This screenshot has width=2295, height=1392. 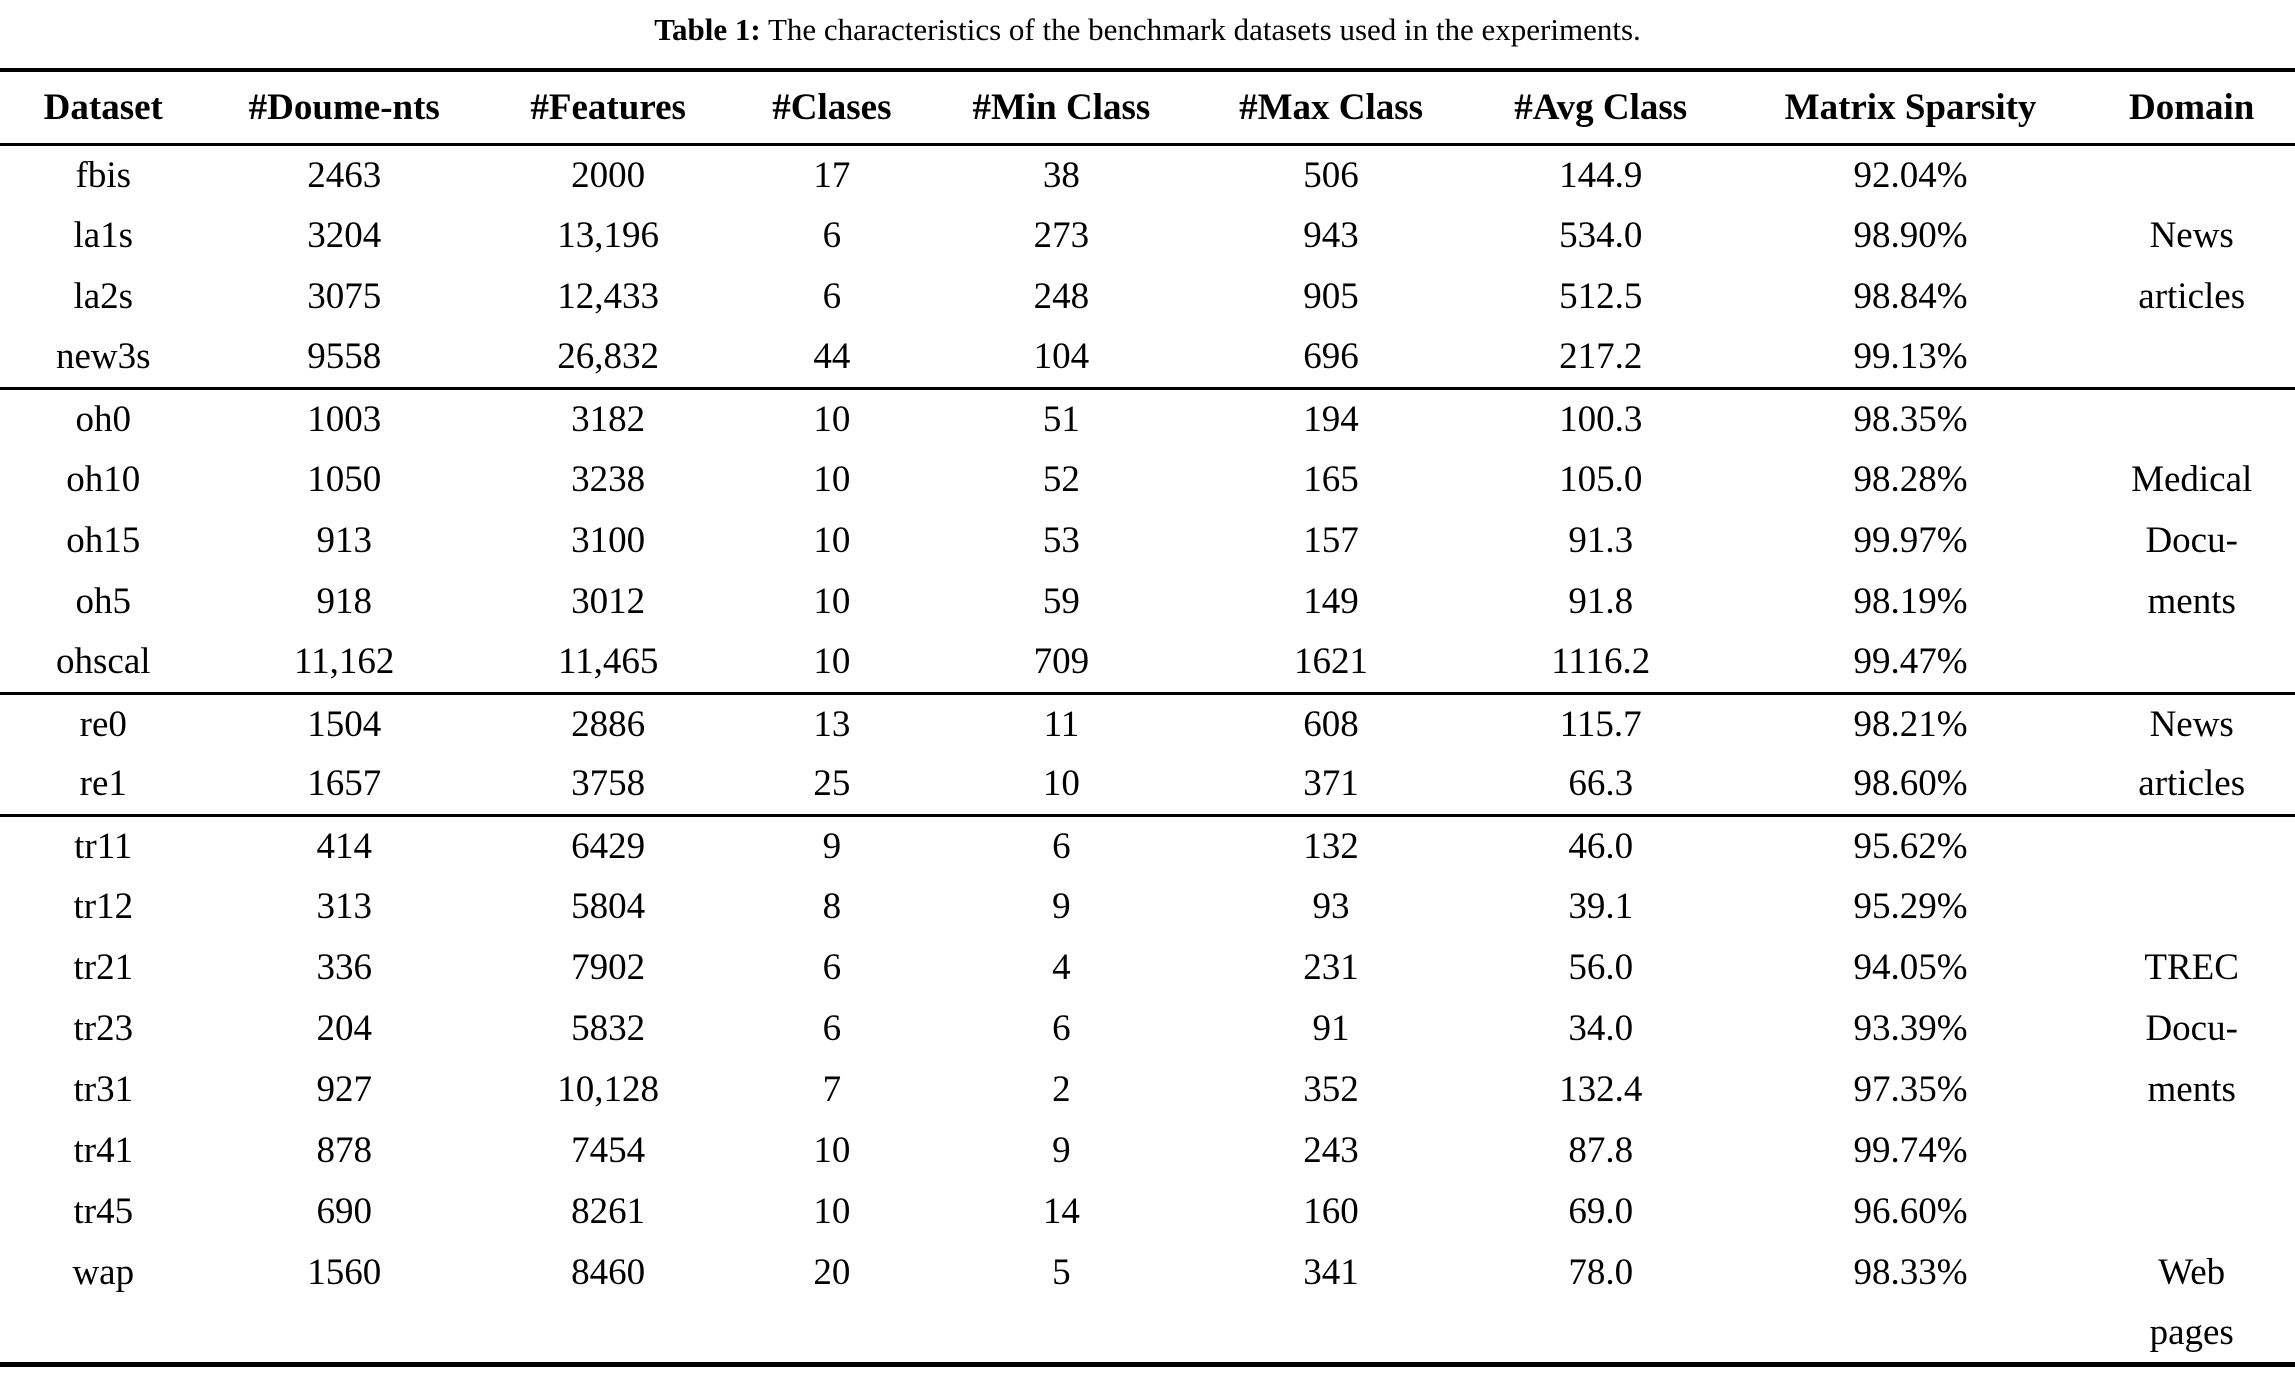 What do you see at coordinates (1147, 1150) in the screenshot?
I see `table-row-tr41: tr41 878 7454 10 9 243 87.8 99.74%` at bounding box center [1147, 1150].